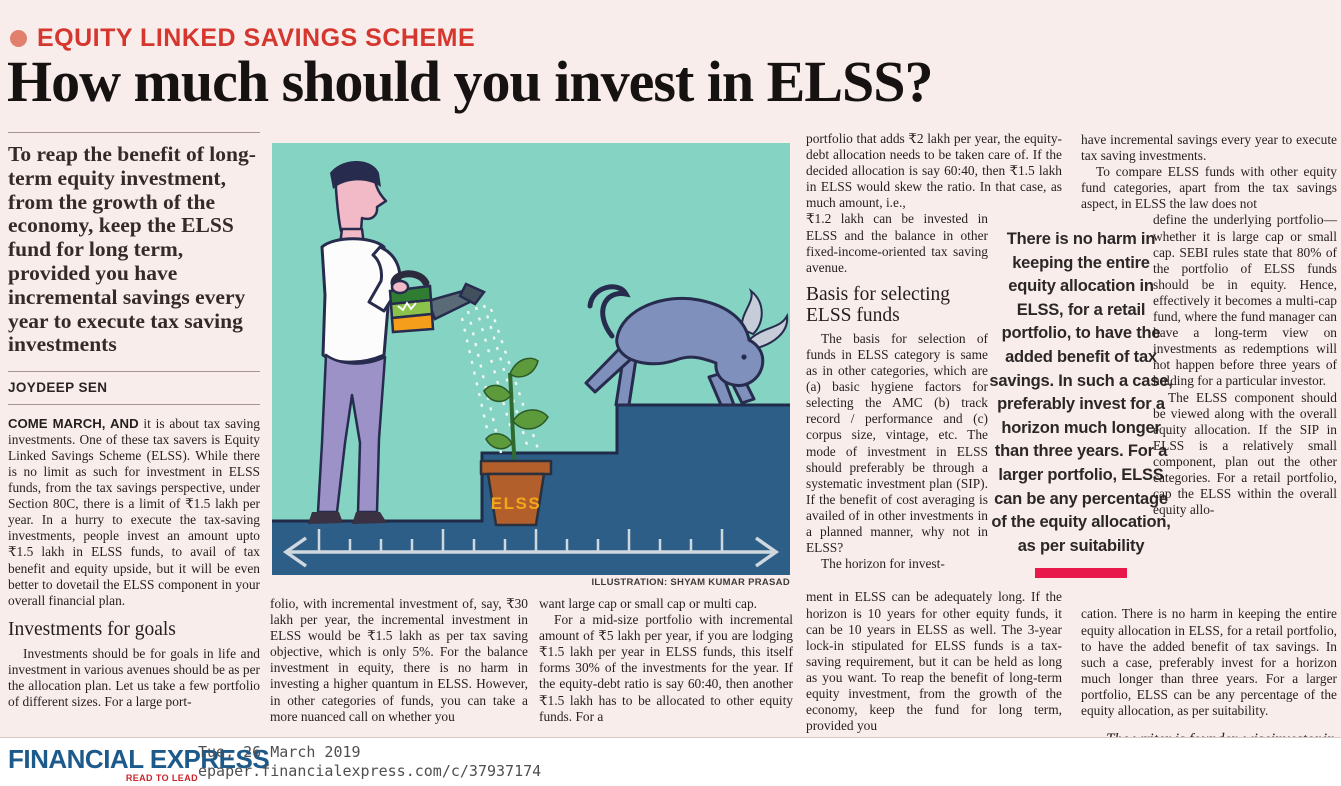 The height and width of the screenshot is (786, 1341). I want to click on brand-block: FINANCIAL EXPRESS READ TO LEAD, so click(139, 763).